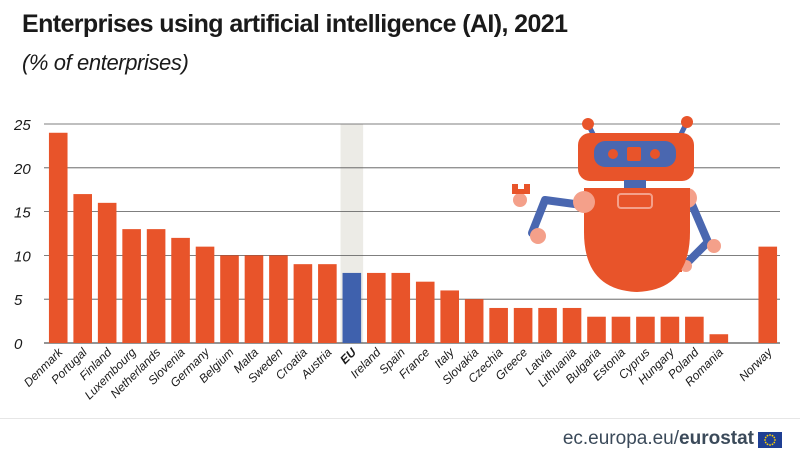  Describe the element at coordinates (22, 125) in the screenshot. I see `y-tick-label: 25` at that location.